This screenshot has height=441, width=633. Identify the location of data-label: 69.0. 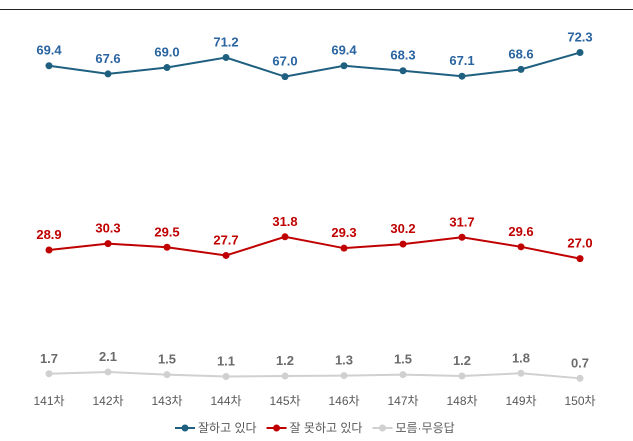
(166, 52).